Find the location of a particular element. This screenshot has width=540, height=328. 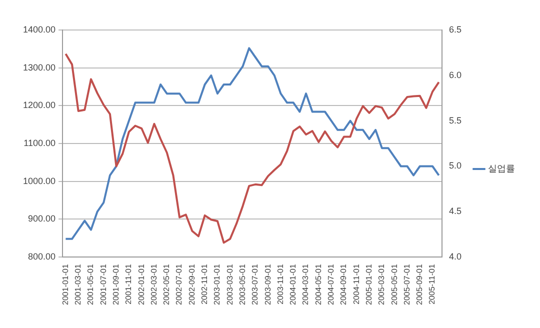

y2-tick-label: 4.0 is located at coordinates (455, 257).